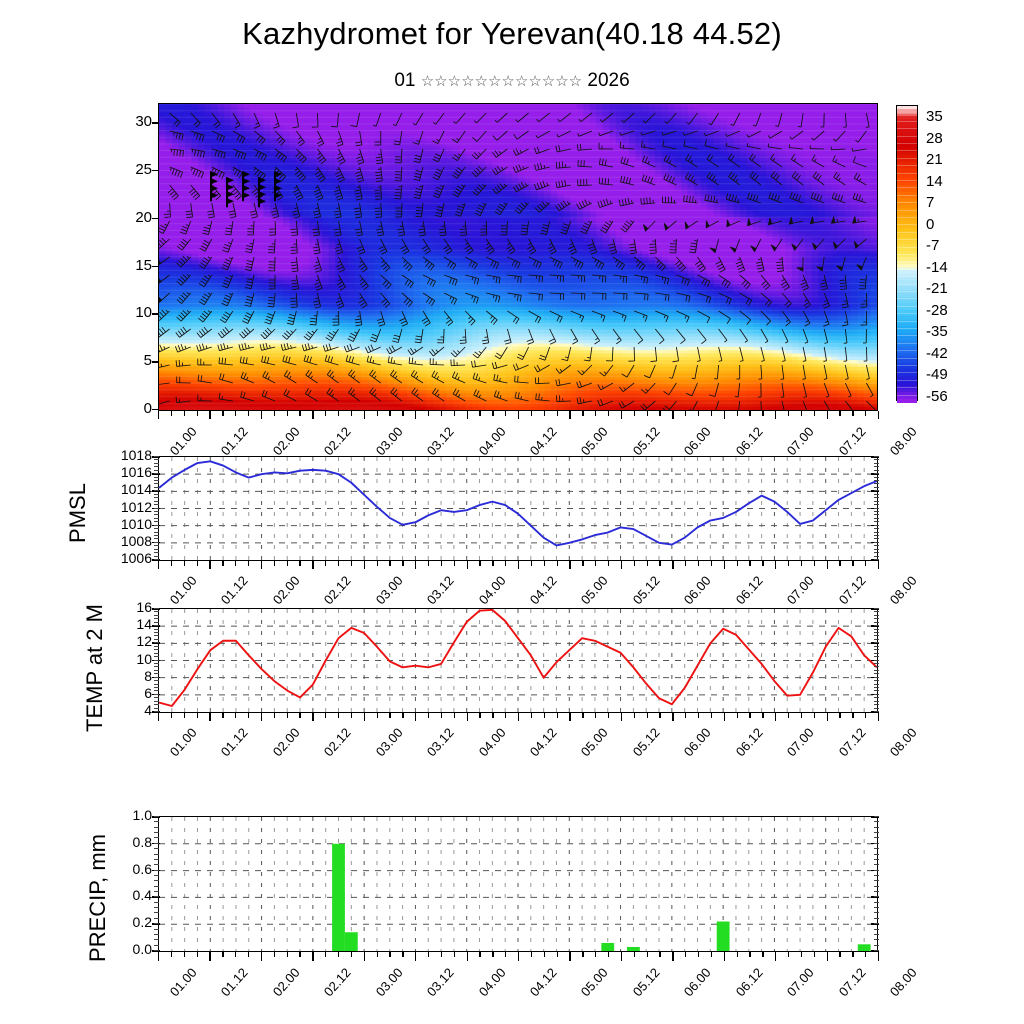  What do you see at coordinates (337, 441) in the screenshot?
I see `x-axis-tick-label: 02.12` at bounding box center [337, 441].